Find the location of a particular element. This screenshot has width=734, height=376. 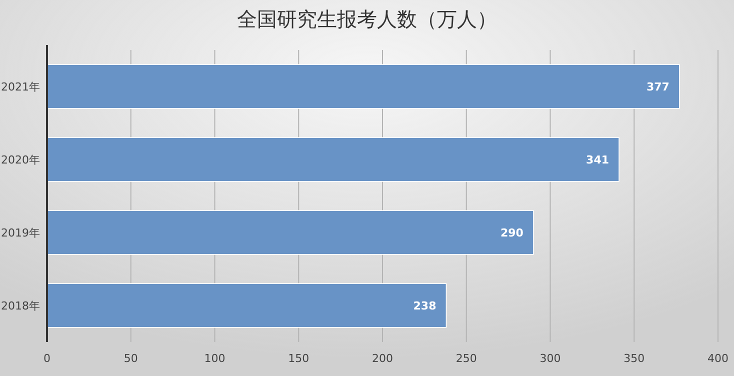

x-tick-label: 400 is located at coordinates (718, 358).